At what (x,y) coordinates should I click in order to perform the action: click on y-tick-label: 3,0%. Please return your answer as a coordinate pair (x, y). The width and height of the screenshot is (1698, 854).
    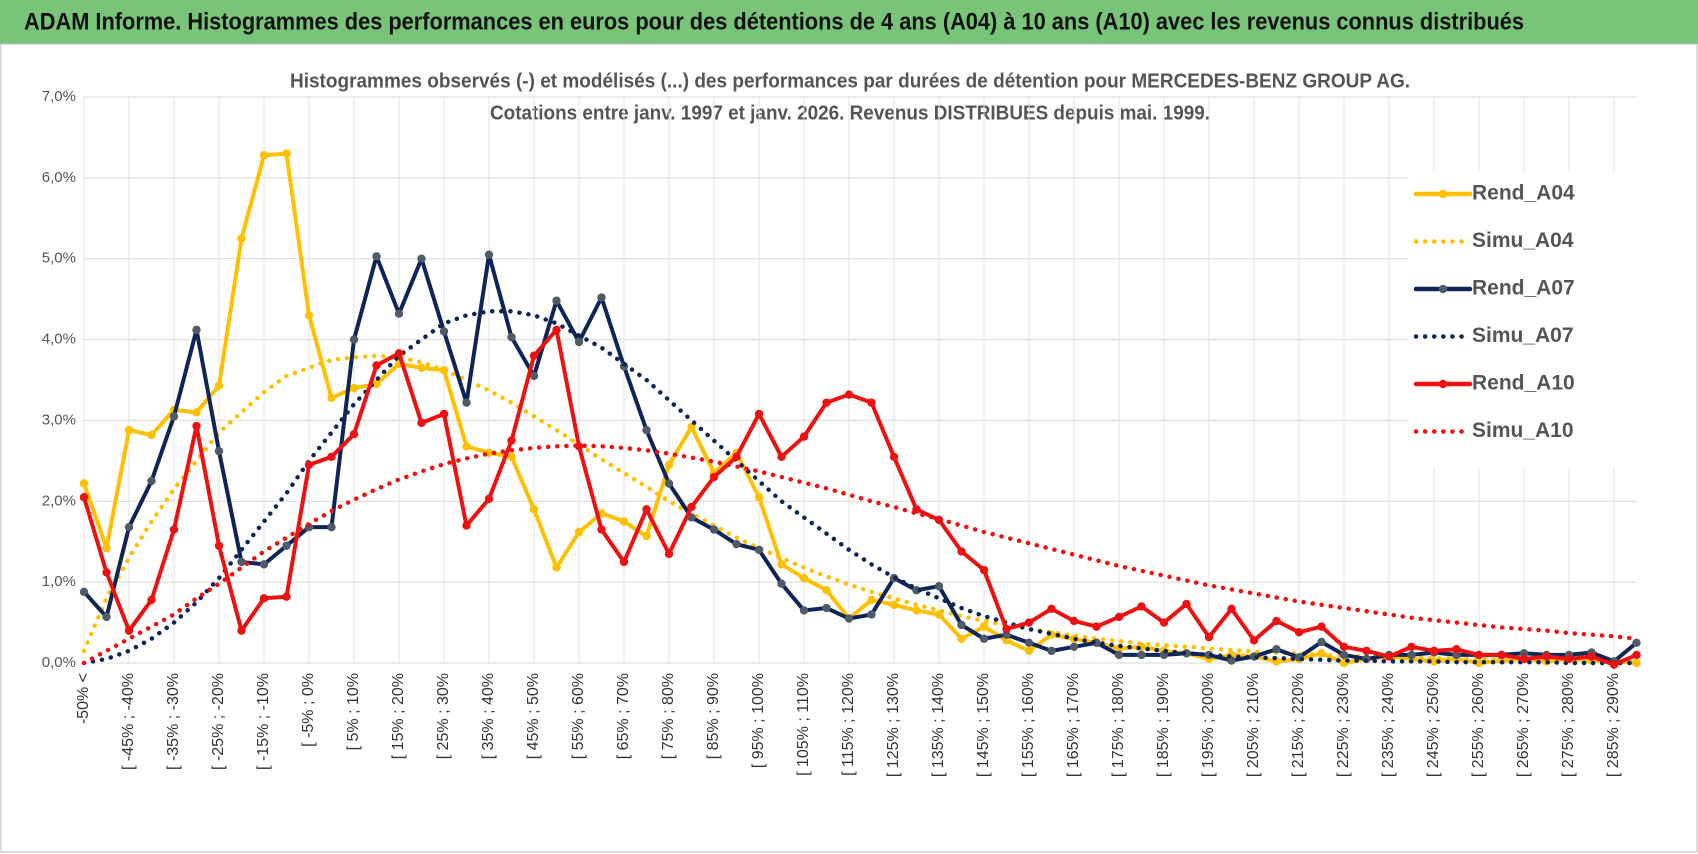
    Looking at the image, I should click on (59, 419).